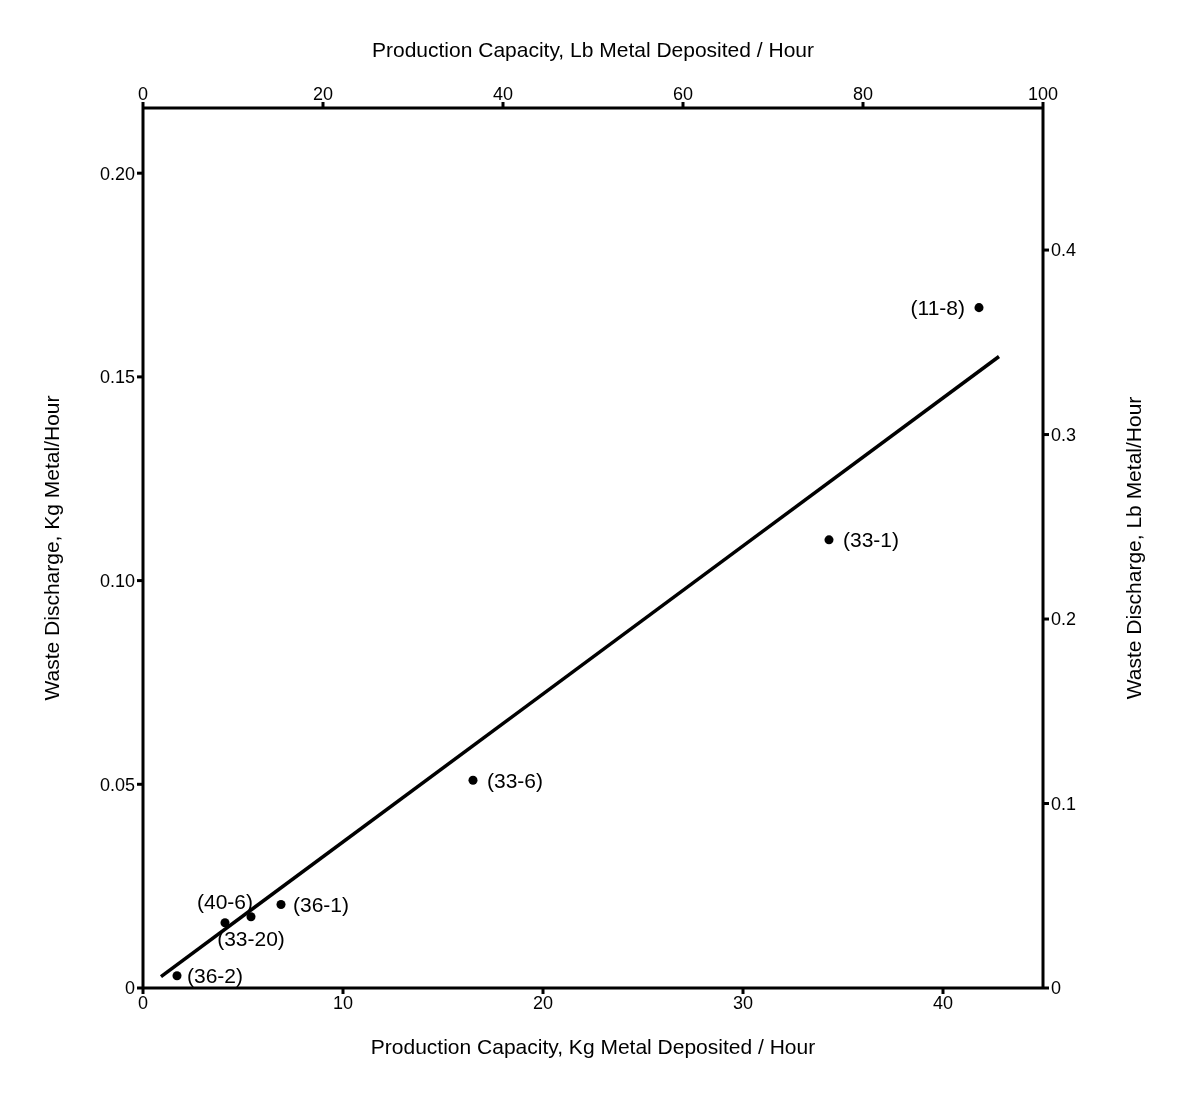  Describe the element at coordinates (593, 1046) in the screenshot. I see `x-axis-title: Production Capacity, Kg Metal Deposited / Hour` at that location.